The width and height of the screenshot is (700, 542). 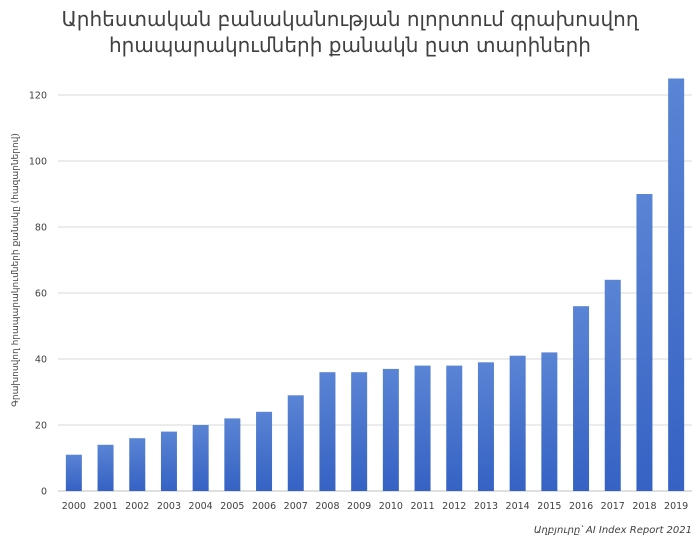 What do you see at coordinates (38, 162) in the screenshot?
I see `y-tick-label: 100` at bounding box center [38, 162].